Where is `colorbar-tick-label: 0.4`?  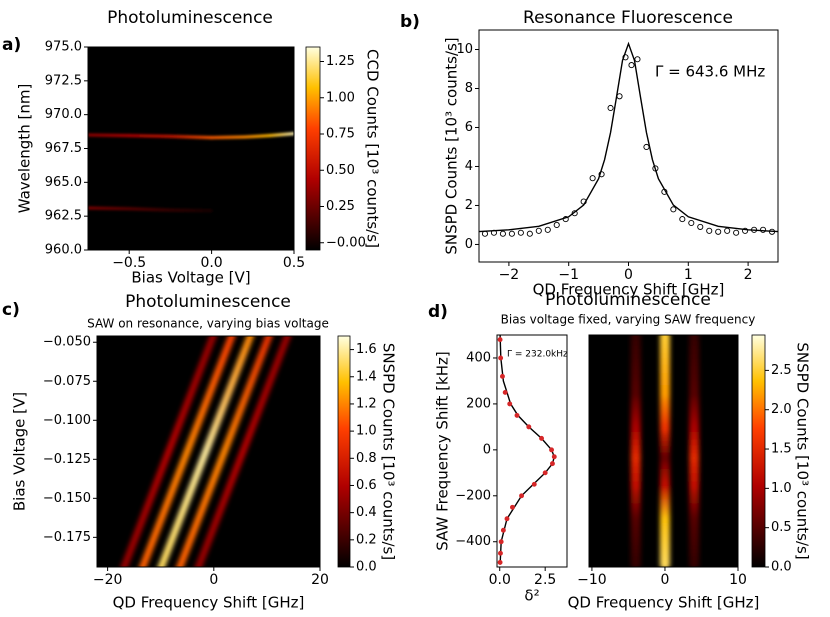 colorbar-tick-label: 0.4 is located at coordinates (366, 512).